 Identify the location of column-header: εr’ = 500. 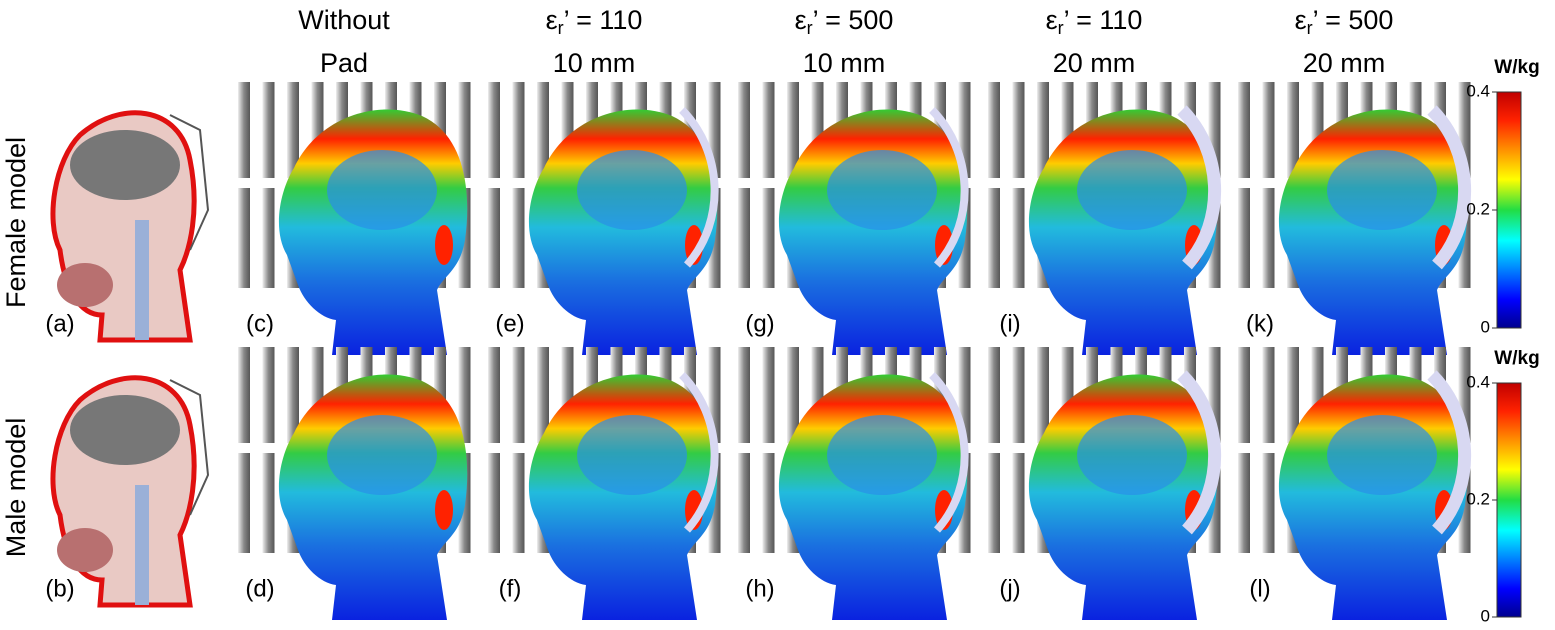
(1344, 21).